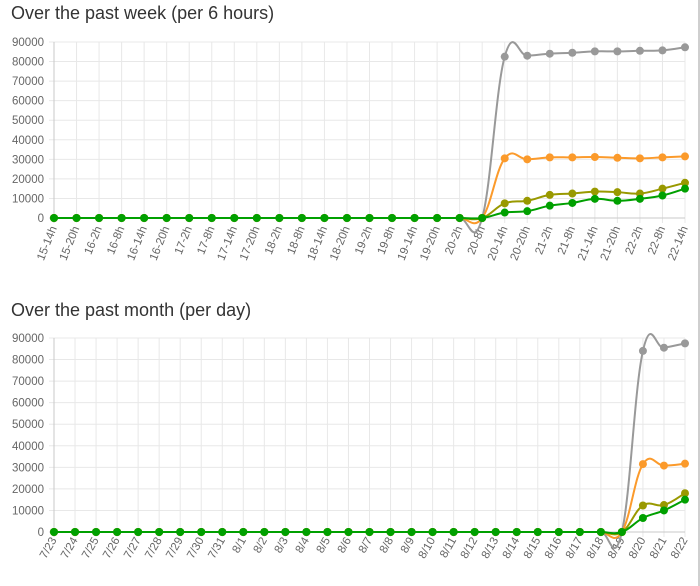 Image resolution: width=700 pixels, height=586 pixels. Describe the element at coordinates (28, 382) in the screenshot. I see `y-tick-label: 70000` at that location.